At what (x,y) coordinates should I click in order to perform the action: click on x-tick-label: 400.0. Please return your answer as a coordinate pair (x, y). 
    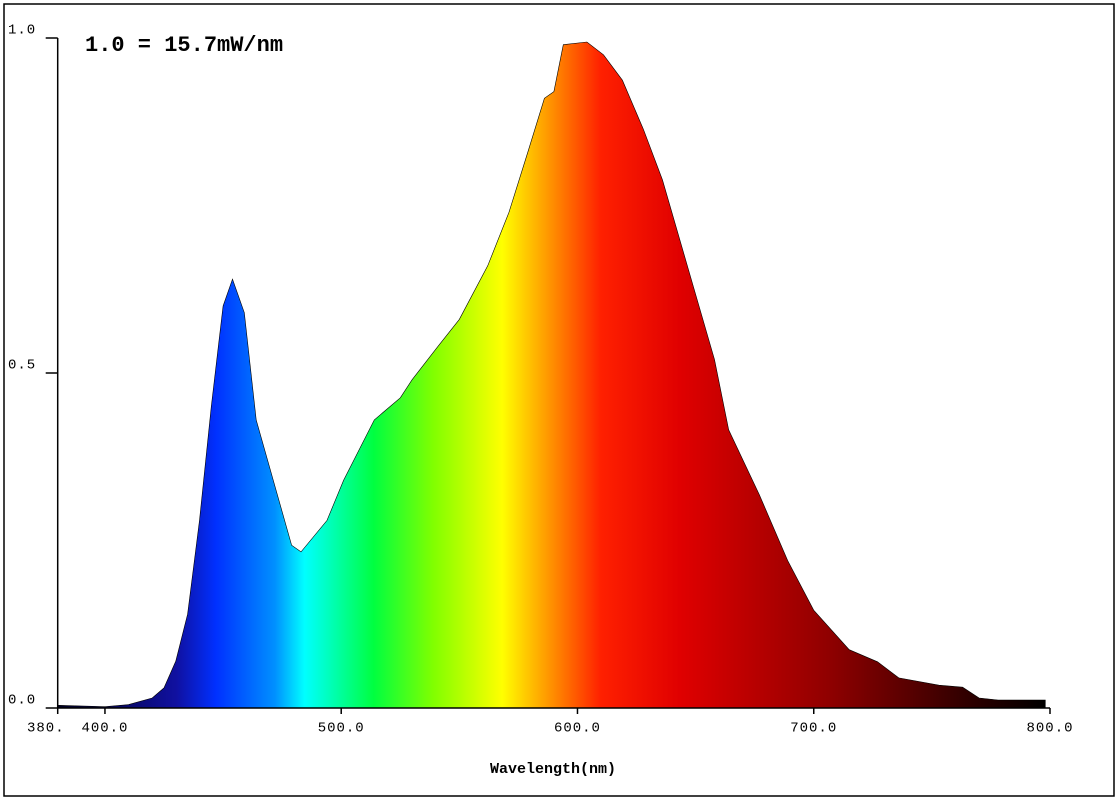
    Looking at the image, I should click on (104, 729).